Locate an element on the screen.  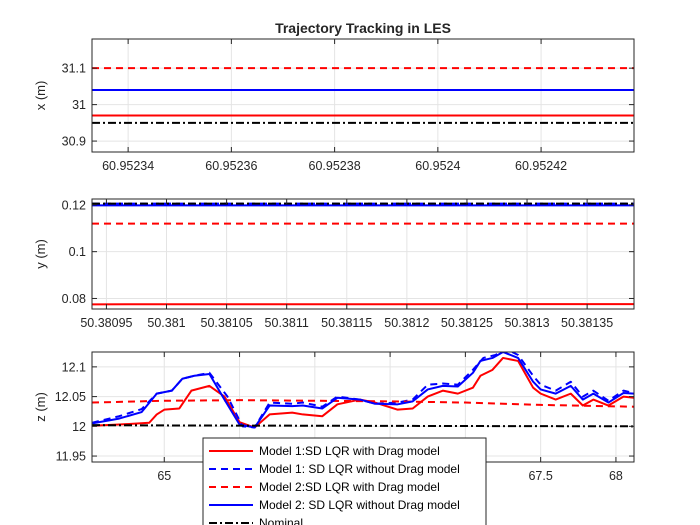
z-position-xtick-label: 68 is located at coordinates (616, 476).